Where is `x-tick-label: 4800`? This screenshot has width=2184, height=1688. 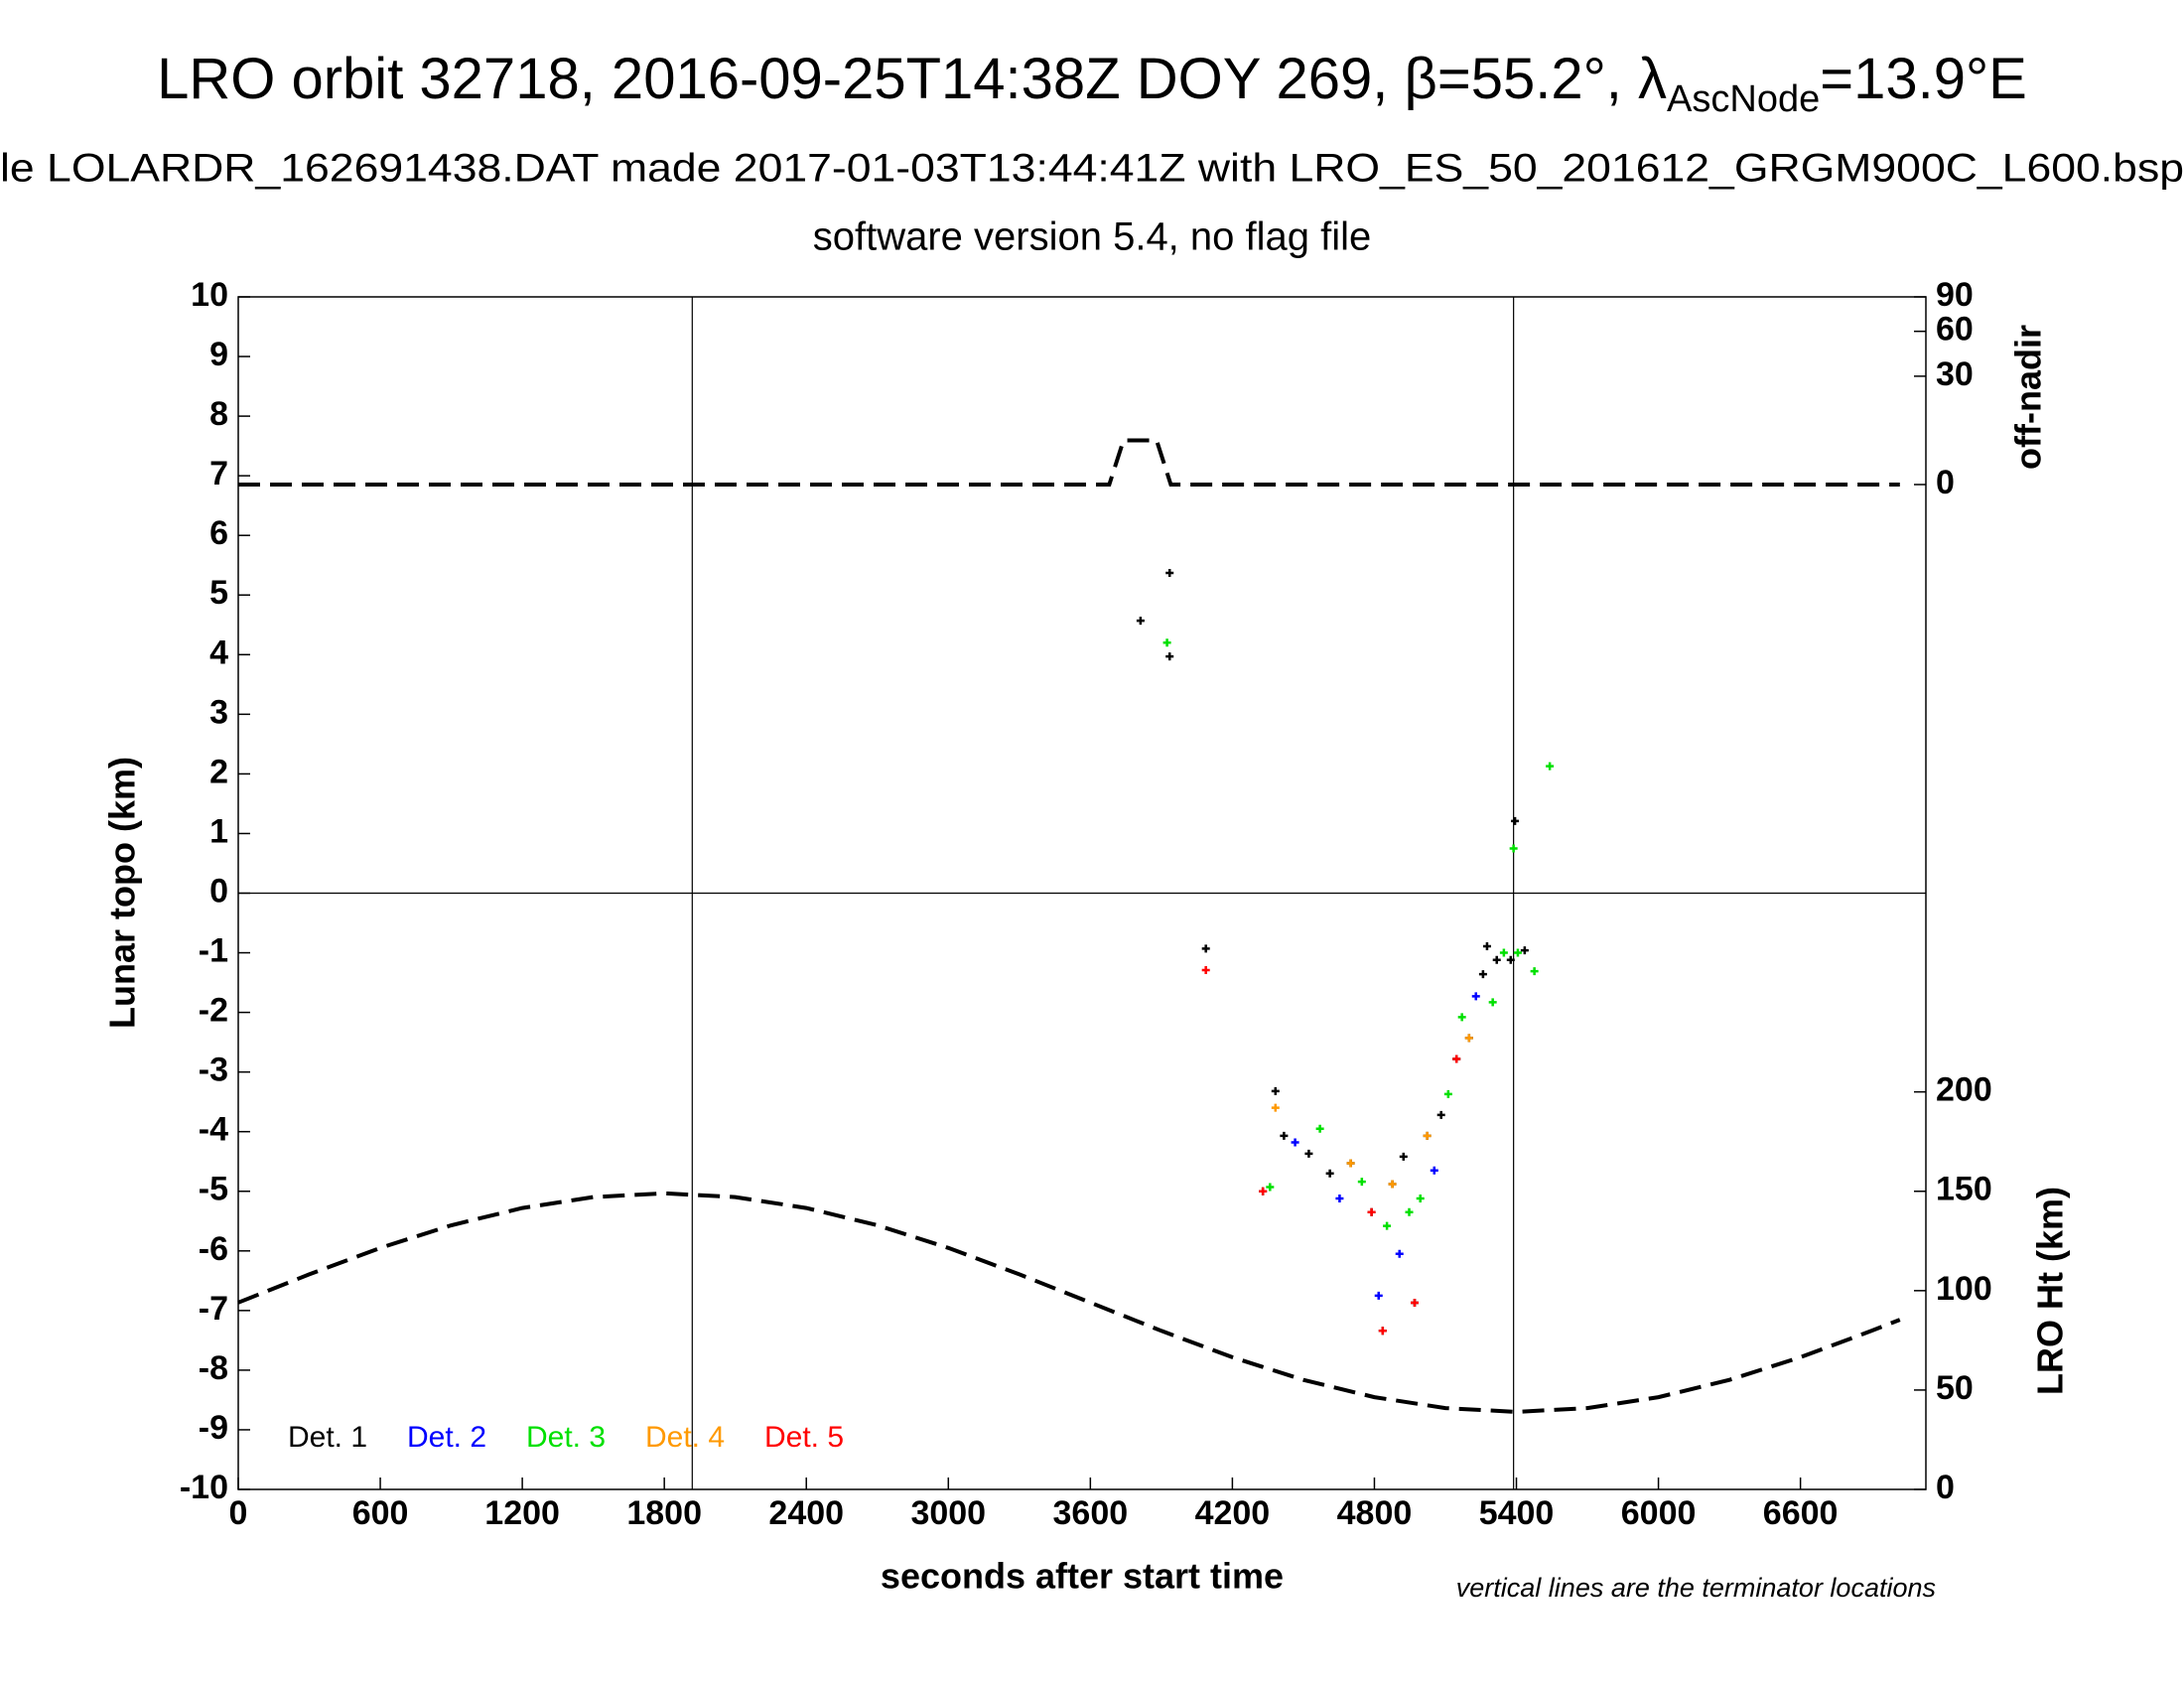
x-tick-label: 4800 is located at coordinates (1375, 1513).